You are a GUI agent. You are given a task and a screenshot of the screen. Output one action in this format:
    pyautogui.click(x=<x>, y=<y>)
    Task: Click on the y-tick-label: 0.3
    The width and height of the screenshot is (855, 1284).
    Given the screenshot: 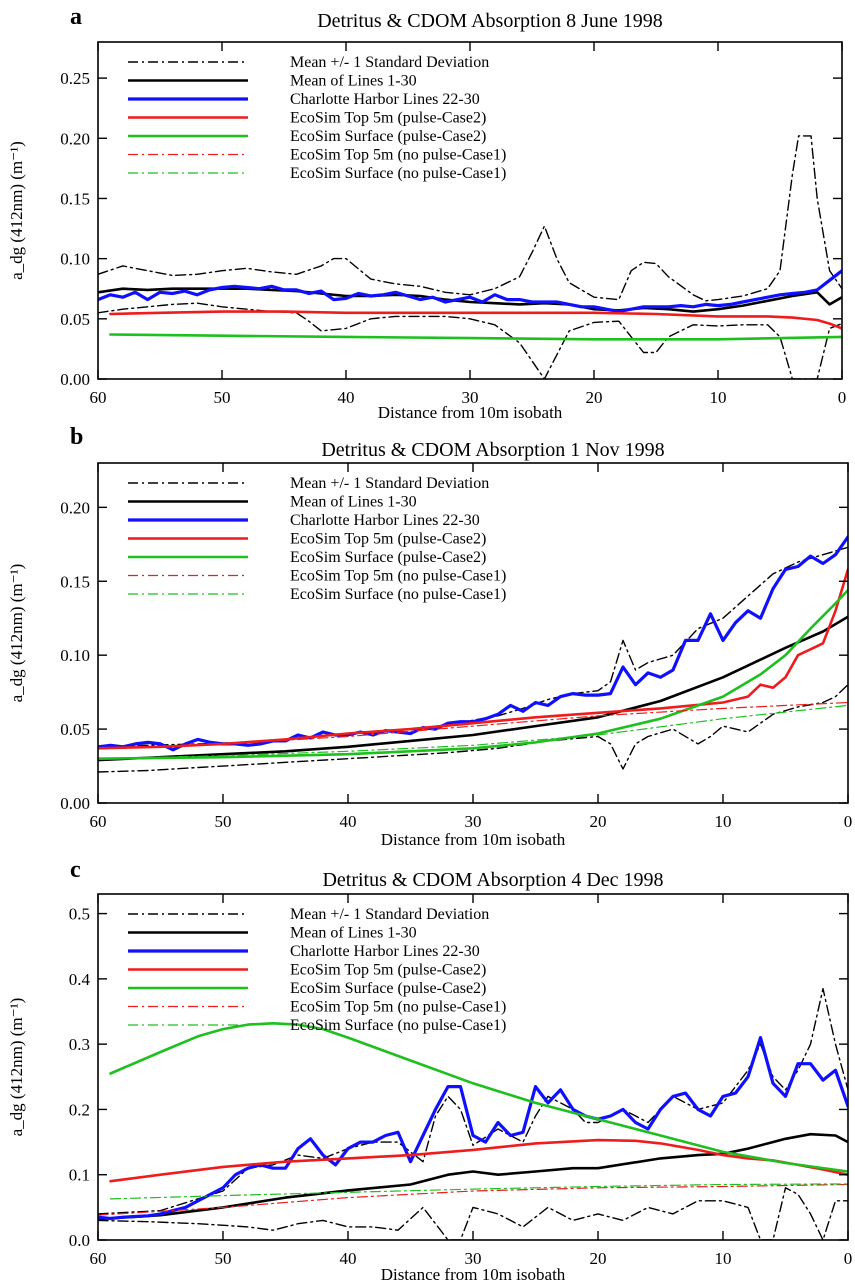 What is the action you would take?
    pyautogui.click(x=79, y=1044)
    